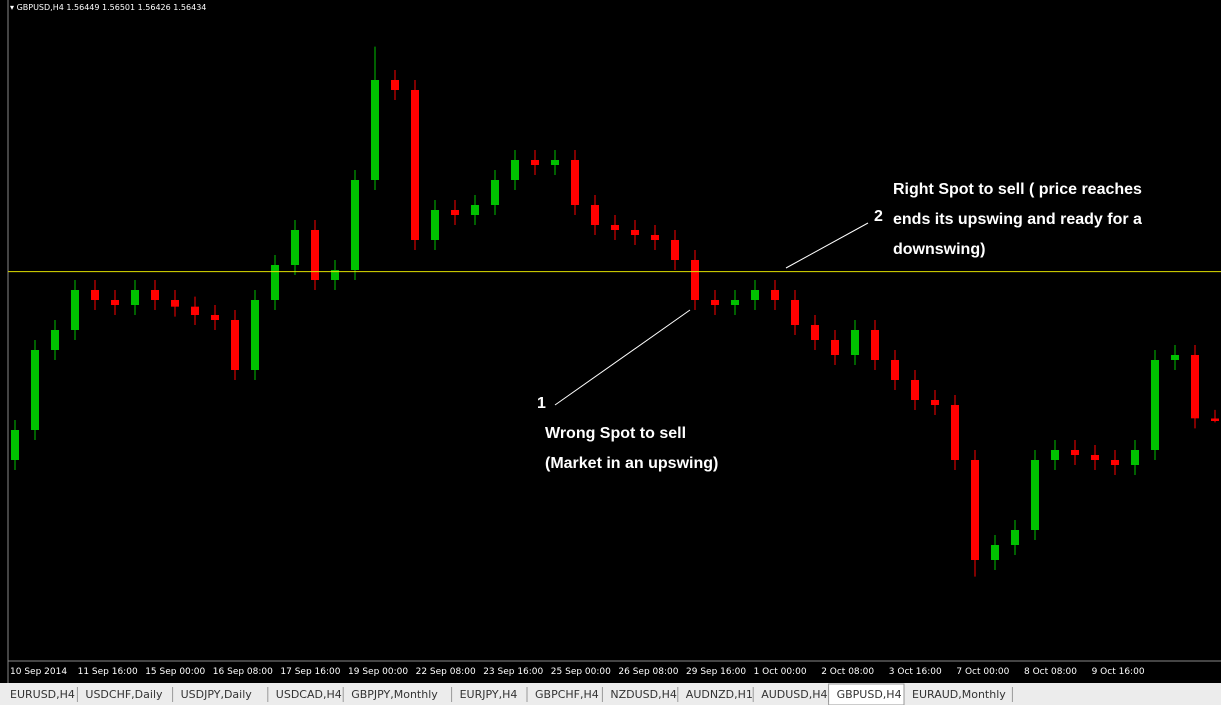  What do you see at coordinates (869, 694) in the screenshot?
I see `tab: GBPUSD,H4` at bounding box center [869, 694].